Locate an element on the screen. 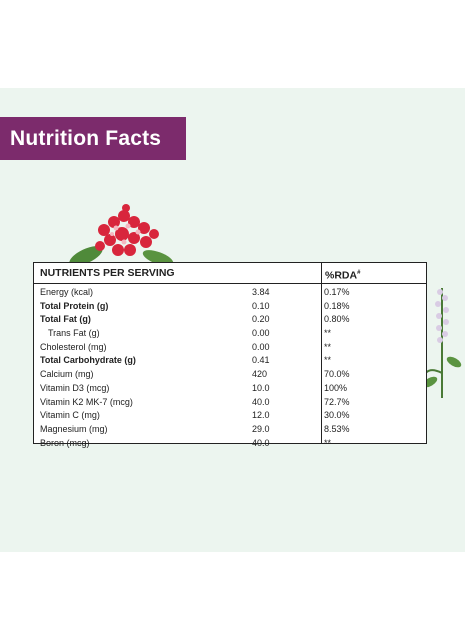 This screenshot has height=640, width=465. nutrient-amount: 3.84 is located at coordinates (261, 292).